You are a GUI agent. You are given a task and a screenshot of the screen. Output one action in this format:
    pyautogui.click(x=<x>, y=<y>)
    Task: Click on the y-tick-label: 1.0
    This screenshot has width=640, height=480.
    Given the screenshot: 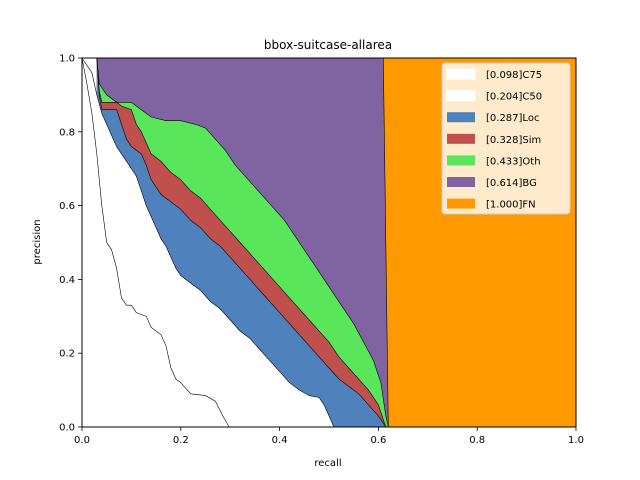 What is the action you would take?
    pyautogui.click(x=67, y=59)
    